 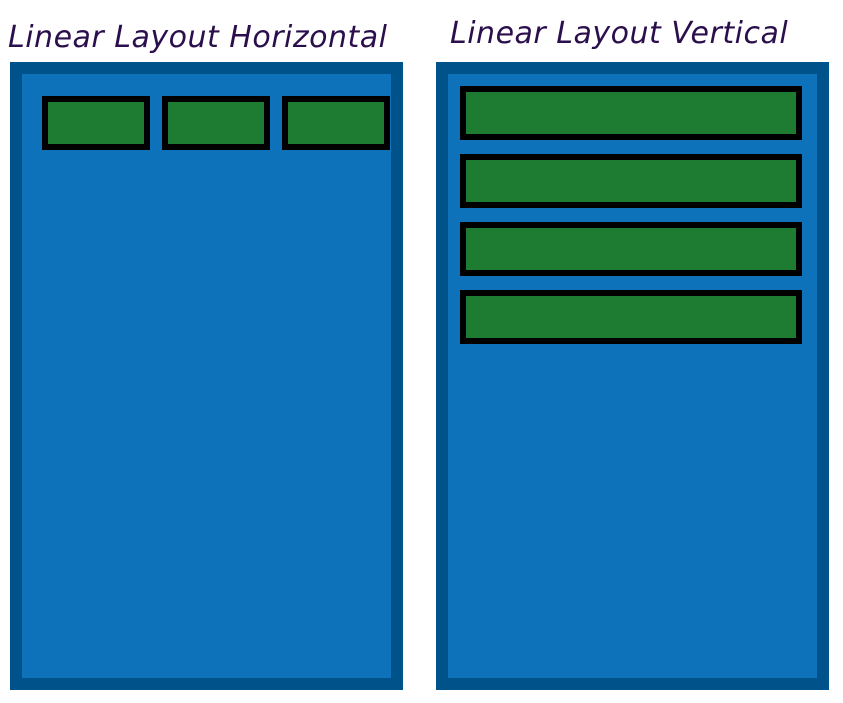 What do you see at coordinates (631, 215) in the screenshot?
I see `vertical-child-column` at bounding box center [631, 215].